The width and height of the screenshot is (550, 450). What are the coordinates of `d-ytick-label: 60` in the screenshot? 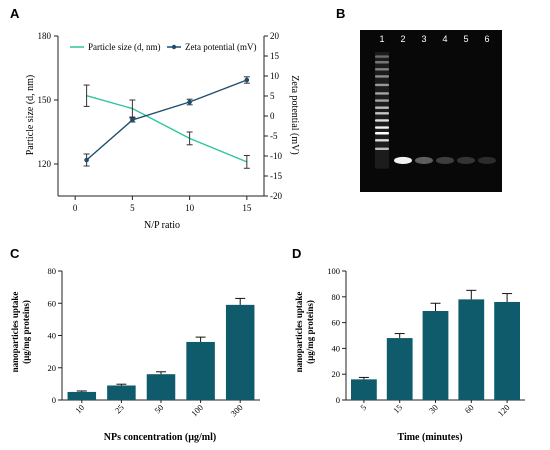 It's located at (336, 323).